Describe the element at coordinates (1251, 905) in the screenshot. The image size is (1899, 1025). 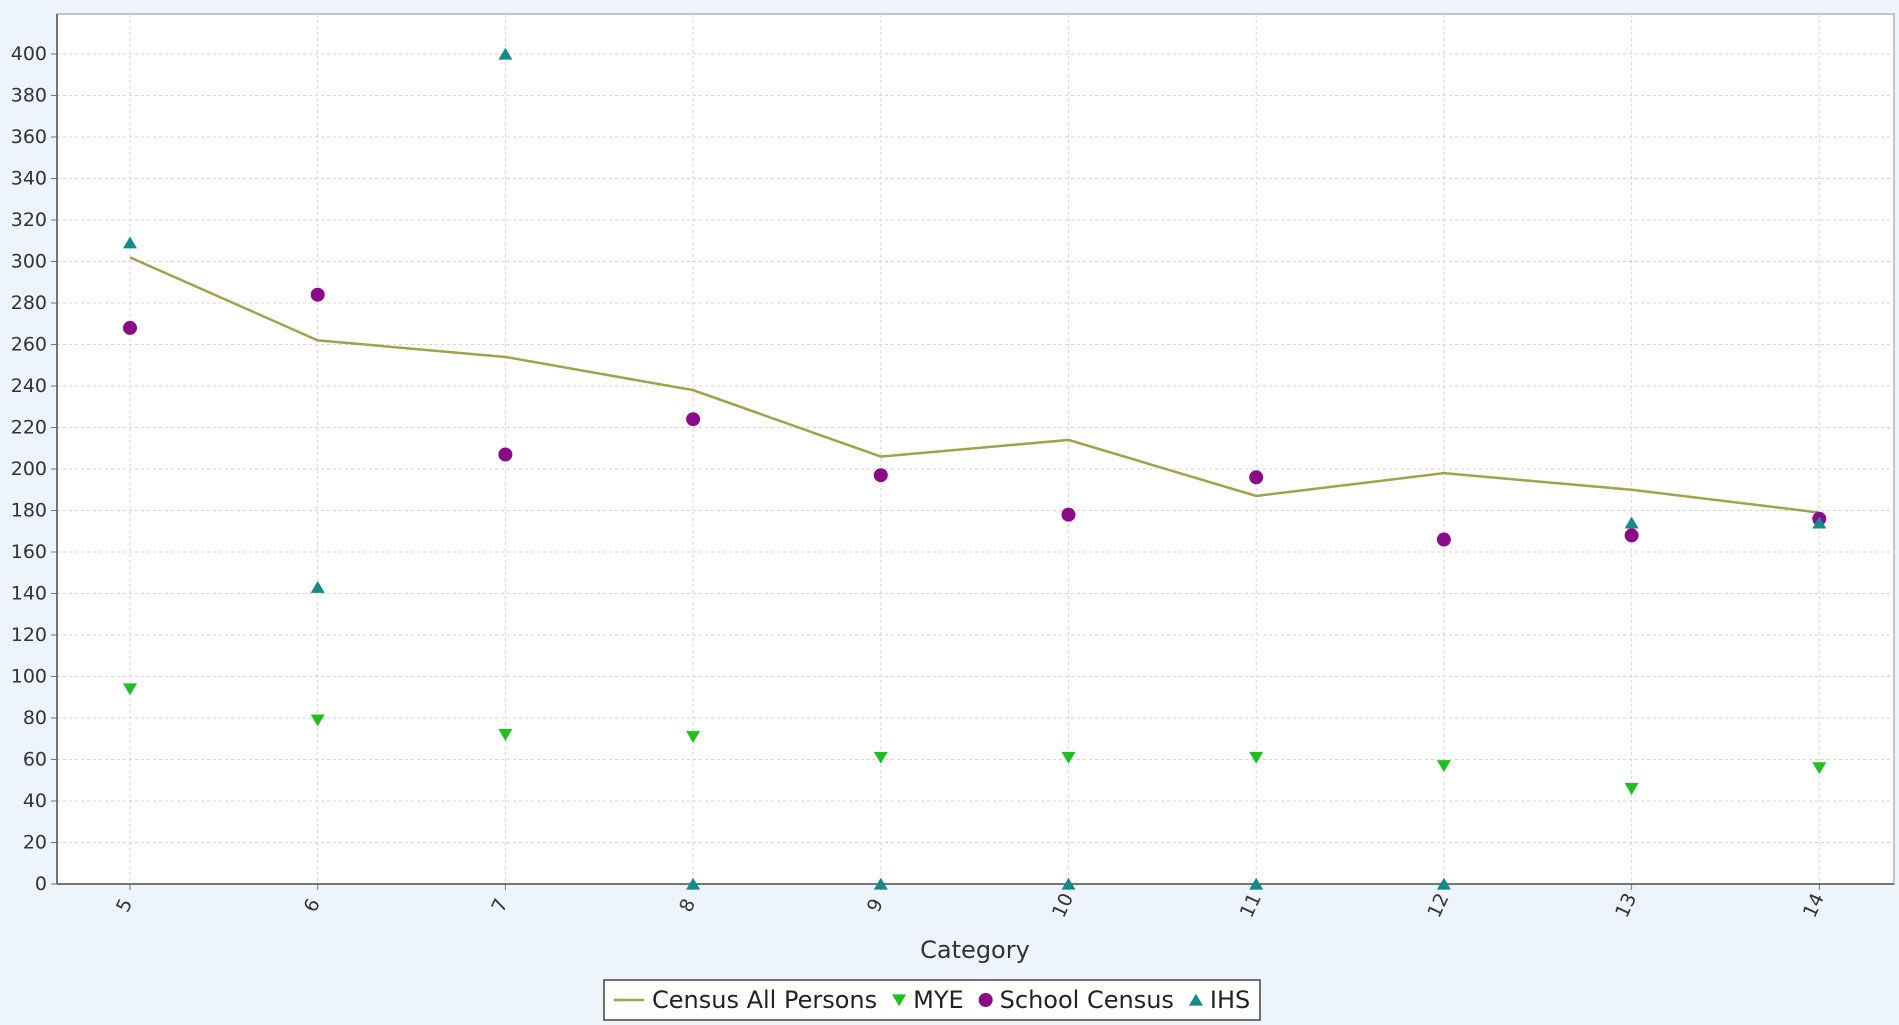
I see `x-tick-label: 11` at that location.